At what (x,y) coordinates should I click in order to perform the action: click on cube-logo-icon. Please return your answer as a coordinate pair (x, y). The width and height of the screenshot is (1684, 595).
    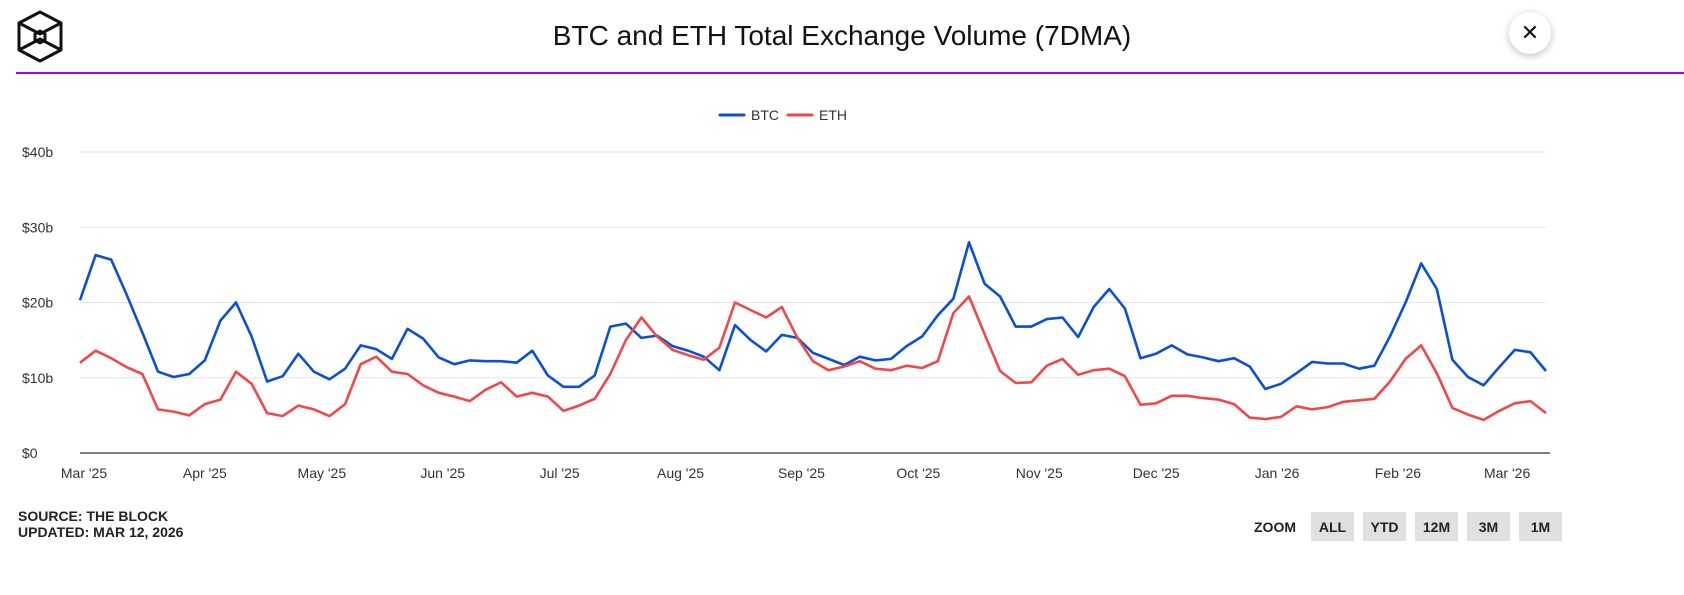
    Looking at the image, I should click on (40, 36).